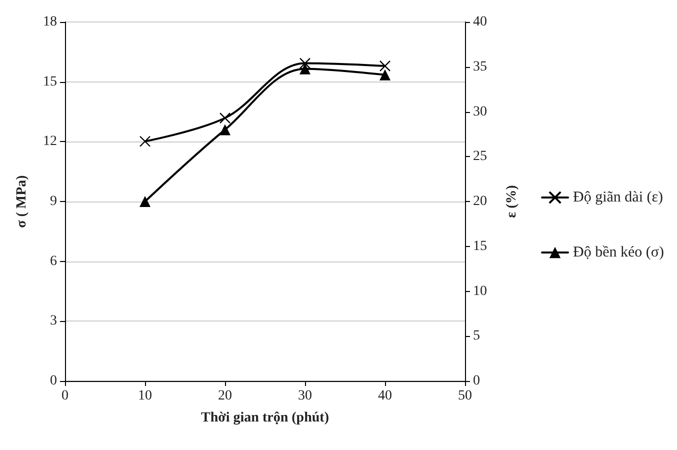 Image resolution: width=677 pixels, height=450 pixels. I want to click on y2-tick-label: 0, so click(476, 381).